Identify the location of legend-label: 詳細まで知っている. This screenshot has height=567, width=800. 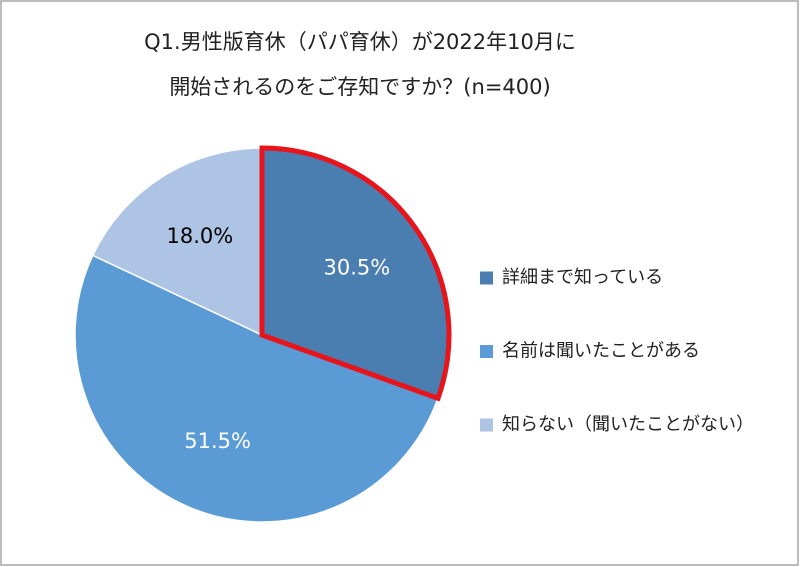
(582, 277).